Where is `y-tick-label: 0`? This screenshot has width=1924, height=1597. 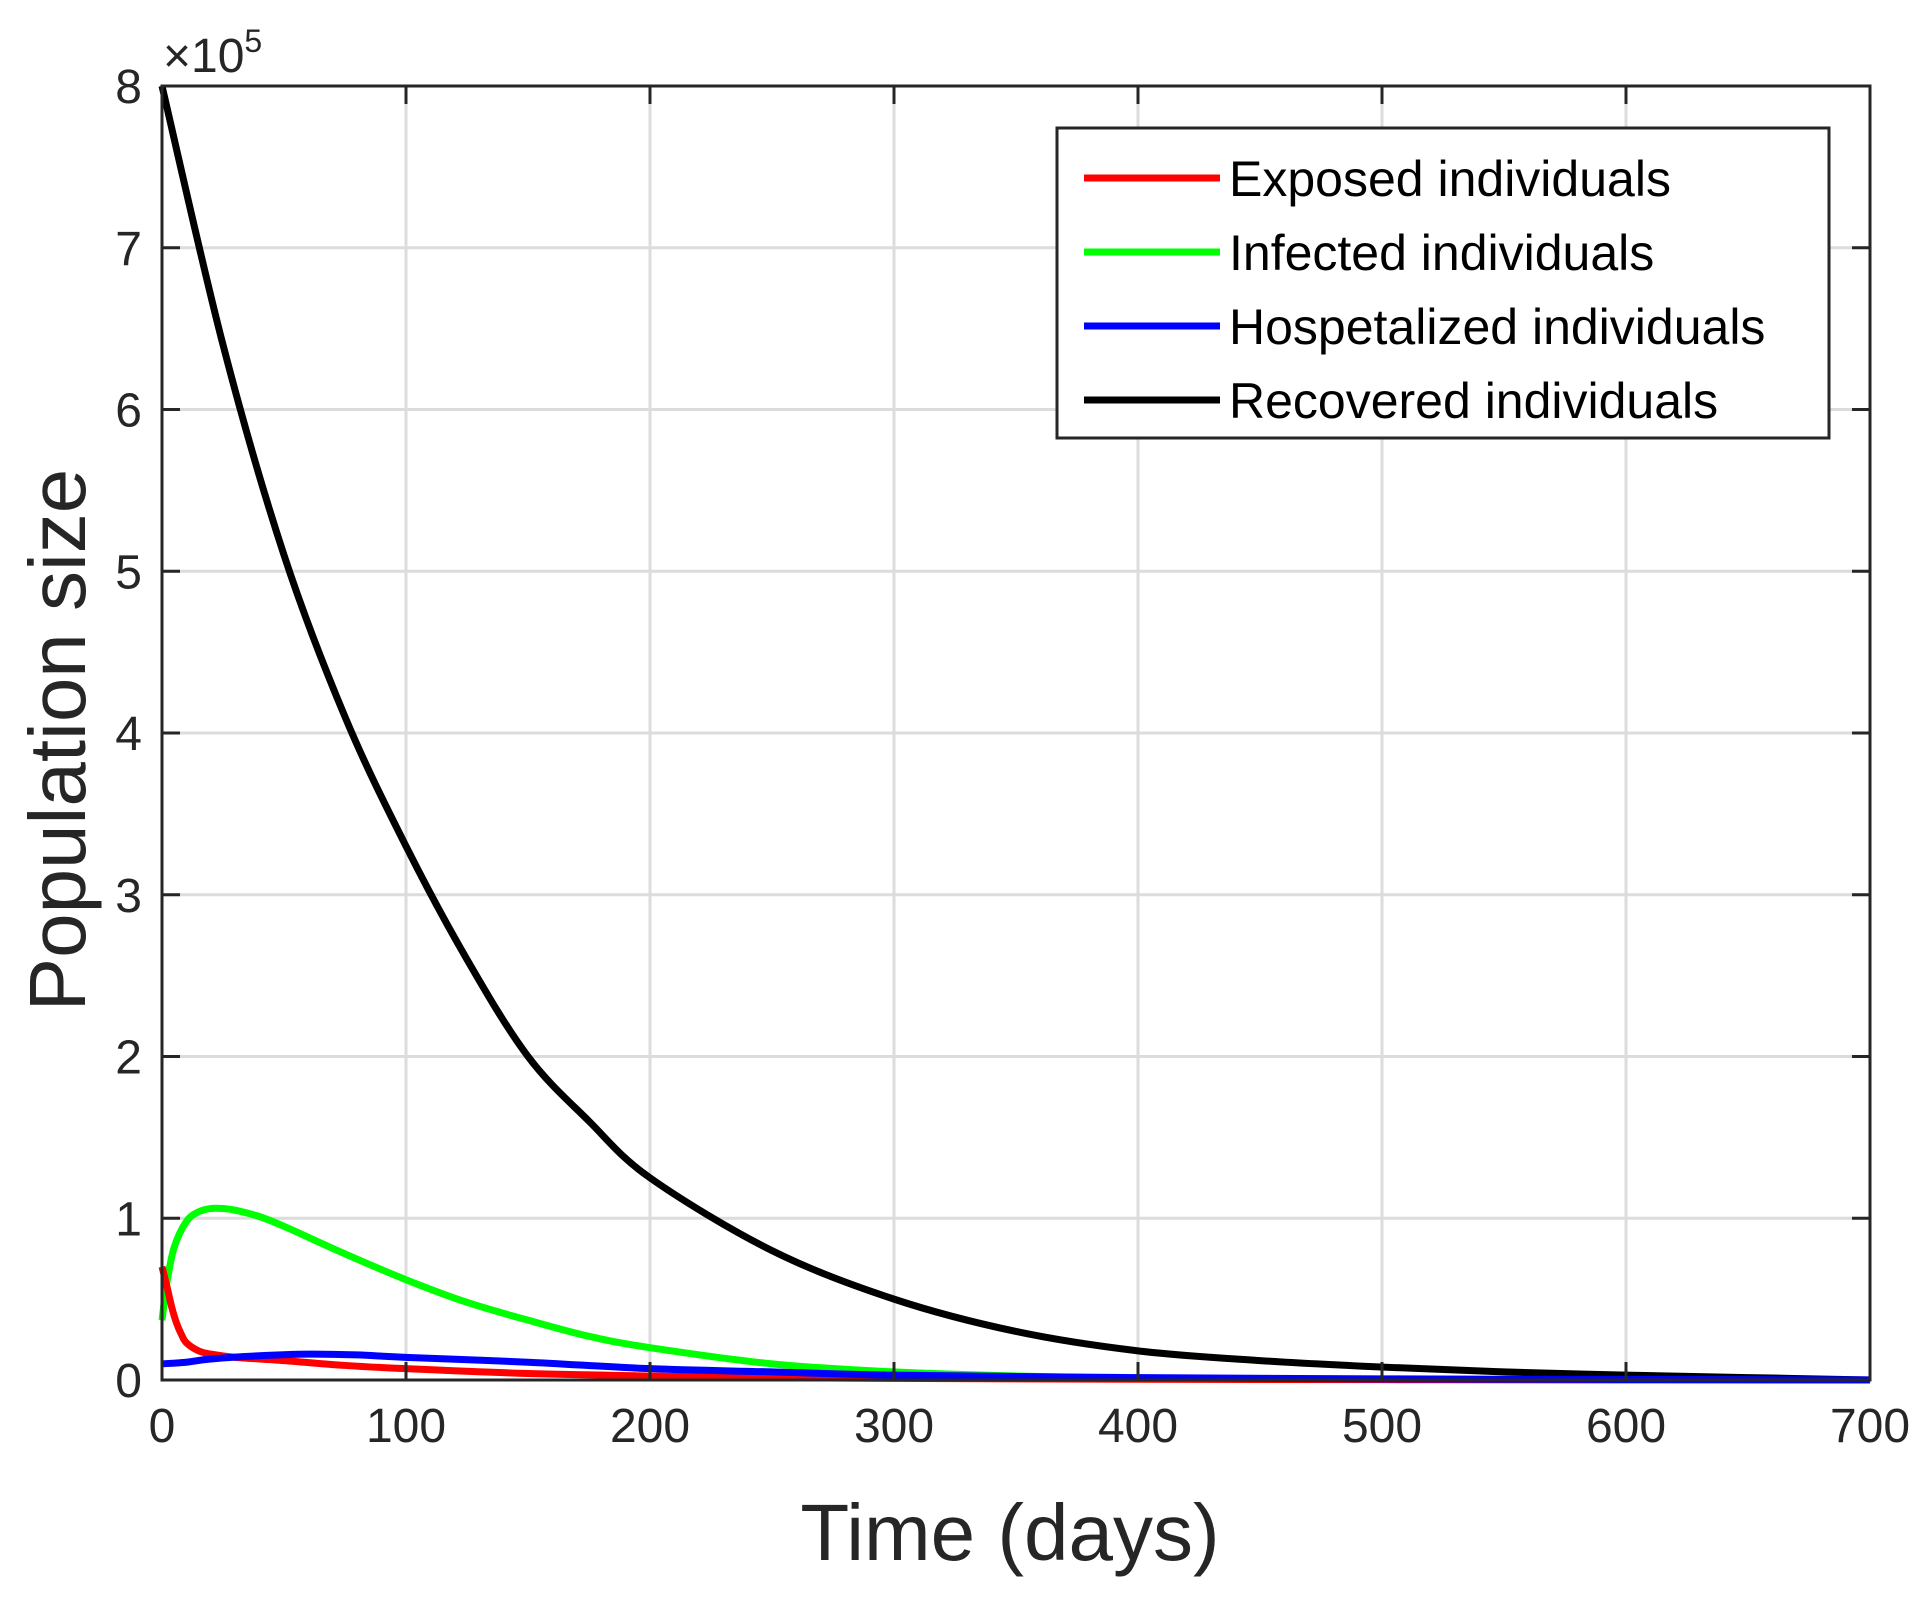 y-tick-label: 0 is located at coordinates (128, 1381).